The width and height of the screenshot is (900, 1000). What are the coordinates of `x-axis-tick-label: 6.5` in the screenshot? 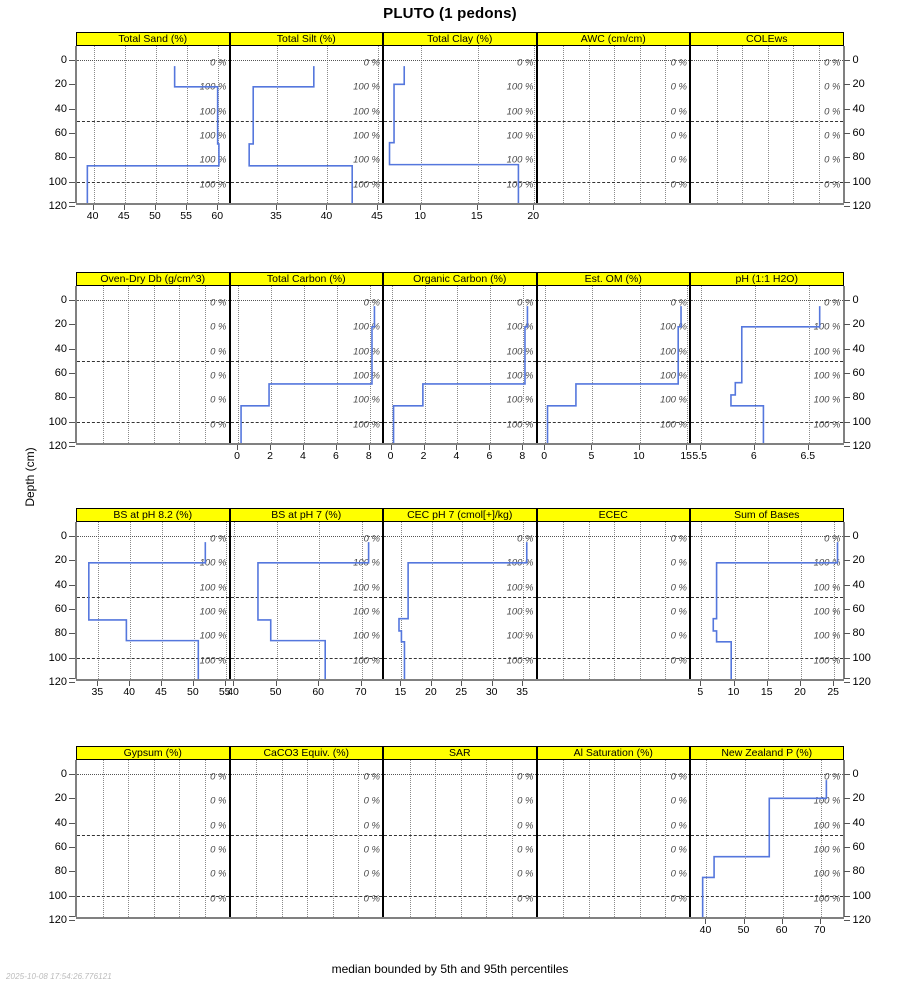 It's located at (808, 456).